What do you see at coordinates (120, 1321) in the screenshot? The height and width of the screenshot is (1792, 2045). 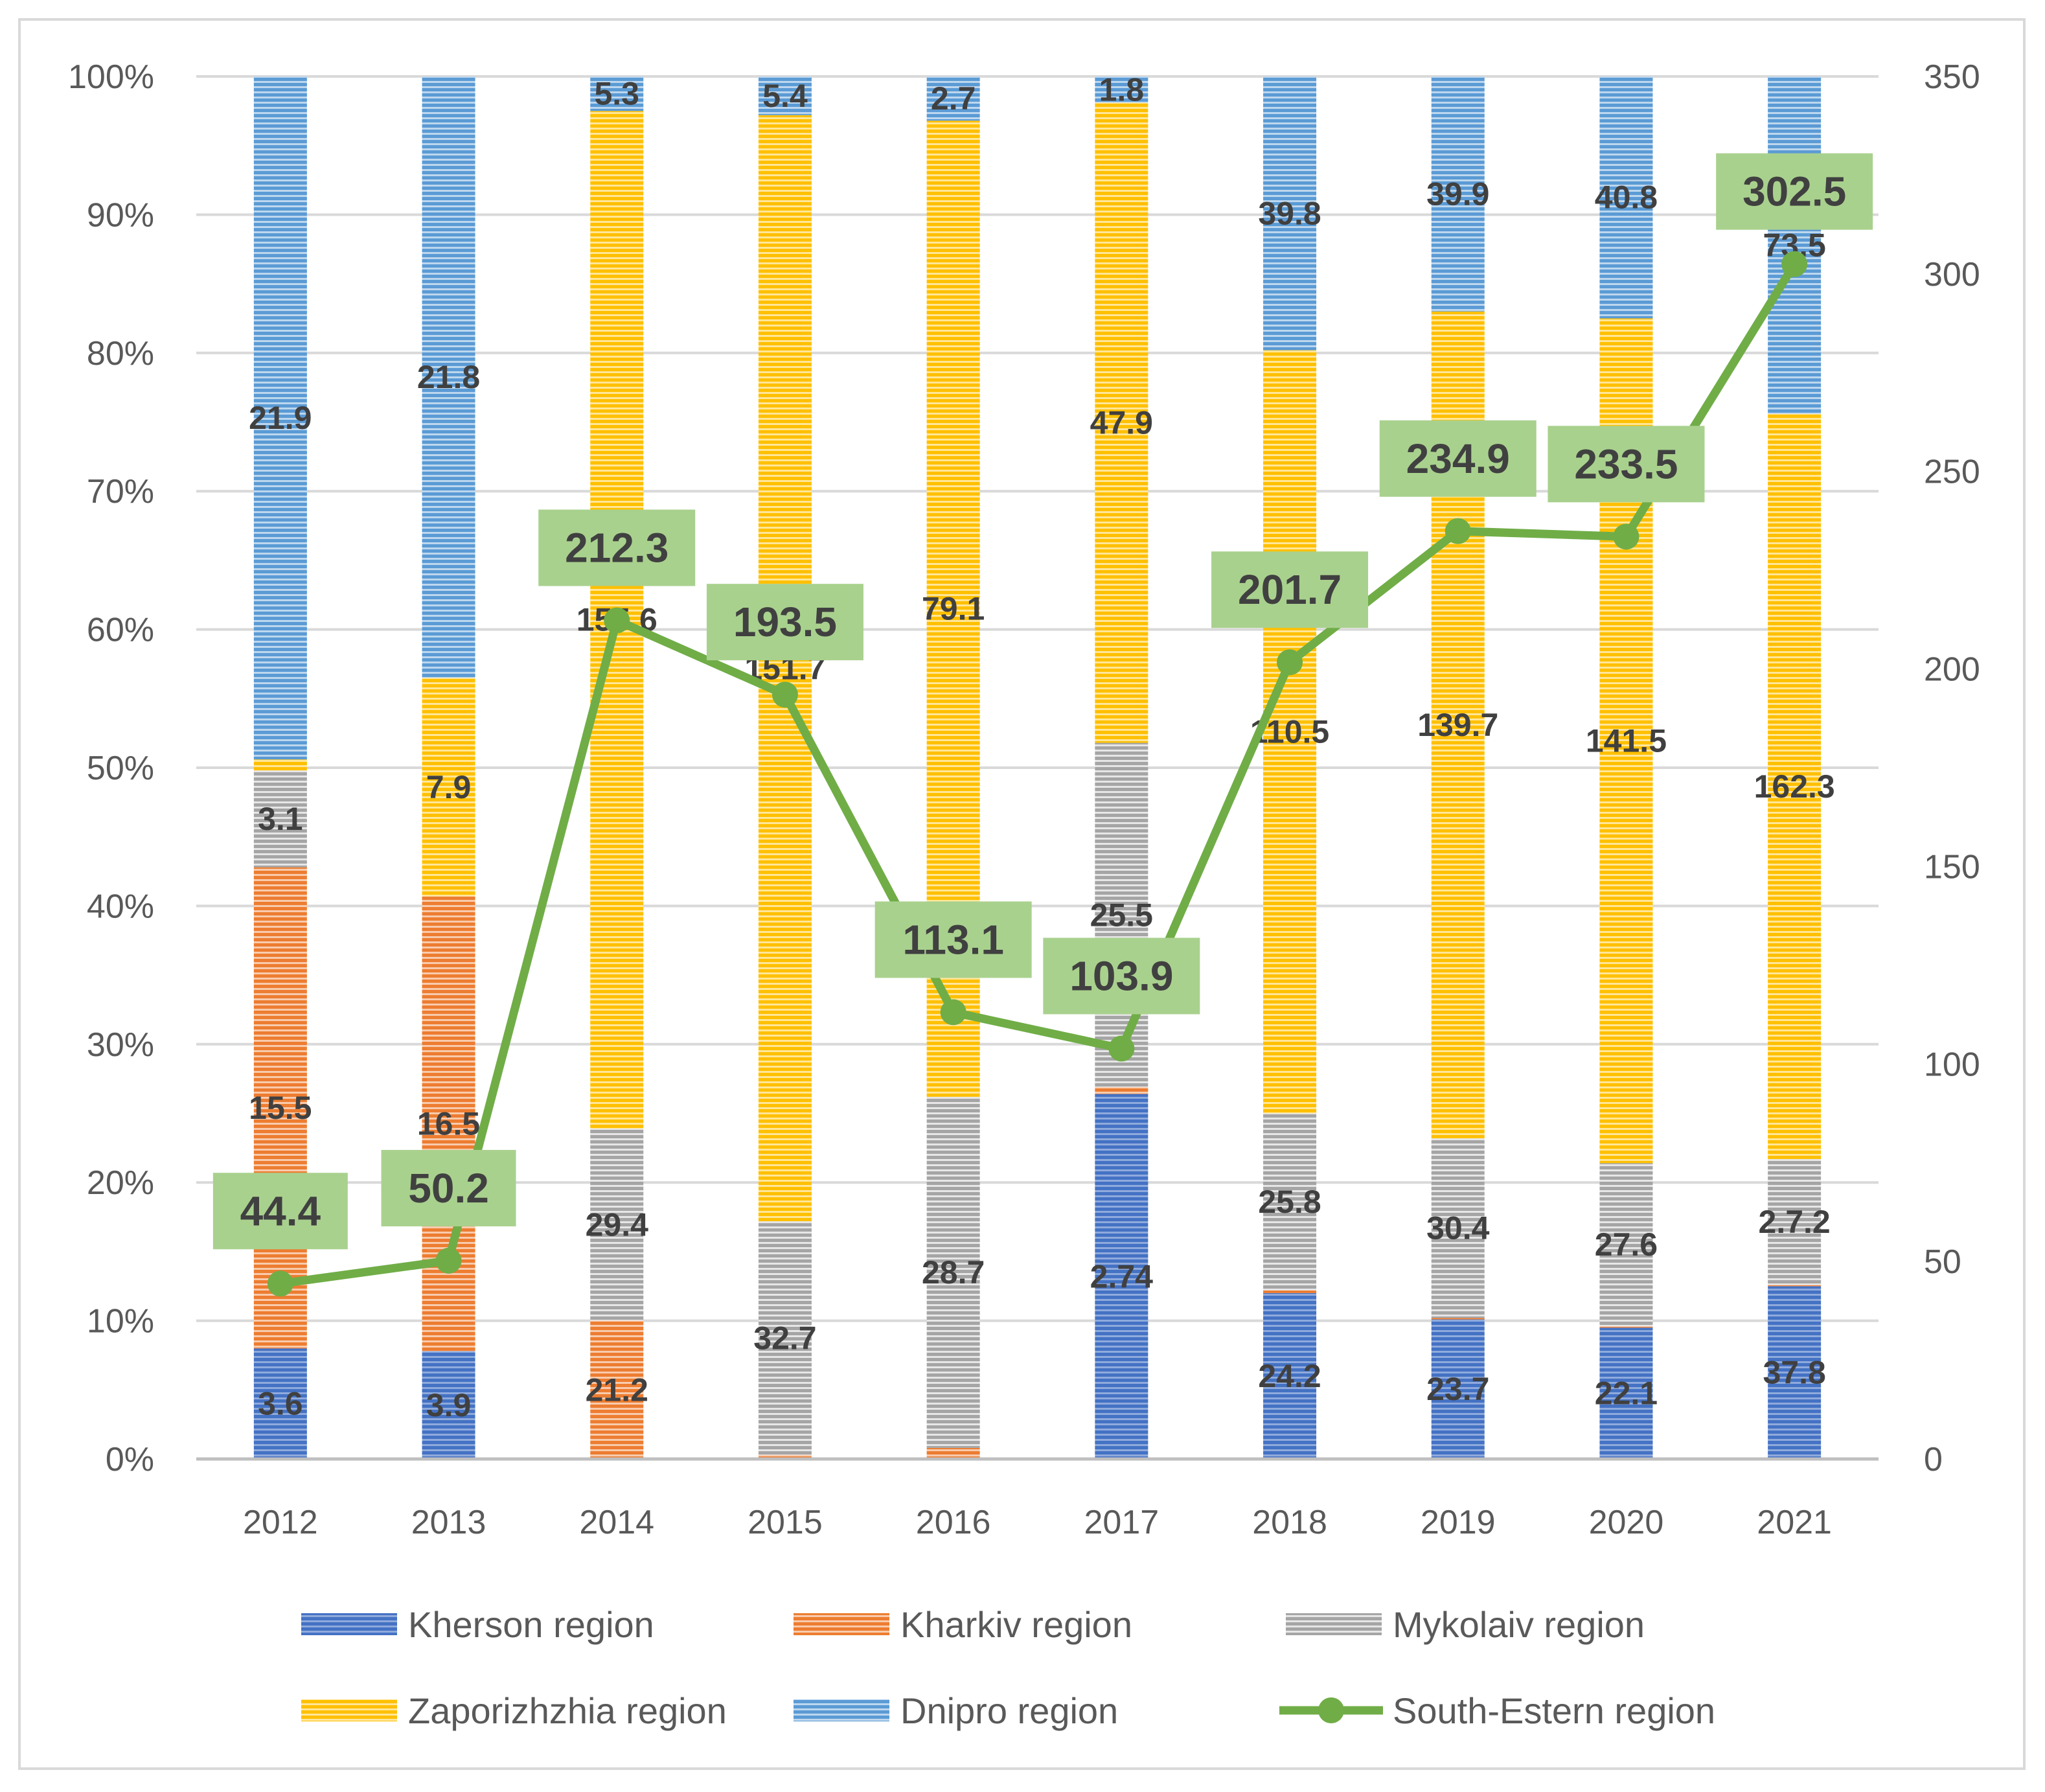 I see `left-tick-label: 10%` at bounding box center [120, 1321].